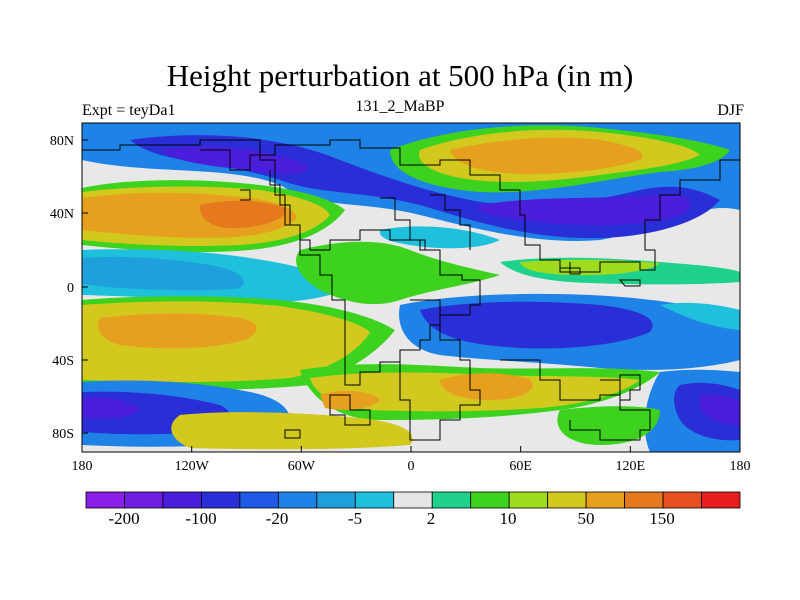 This screenshot has width=800, height=600. Describe the element at coordinates (398, 273) in the screenshot. I see `eq-green-center` at that location.